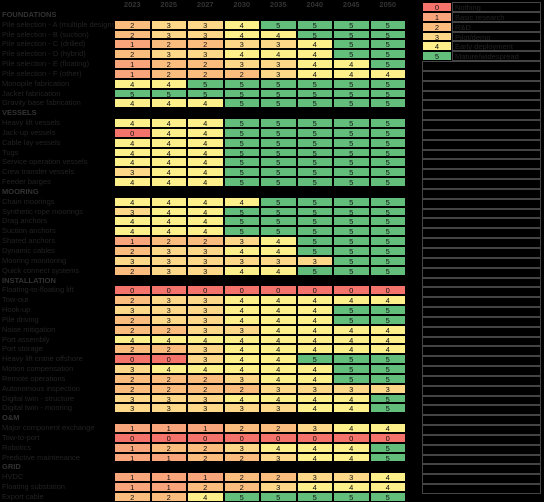  I want to click on row-label: Hook-up, so click(16, 310).